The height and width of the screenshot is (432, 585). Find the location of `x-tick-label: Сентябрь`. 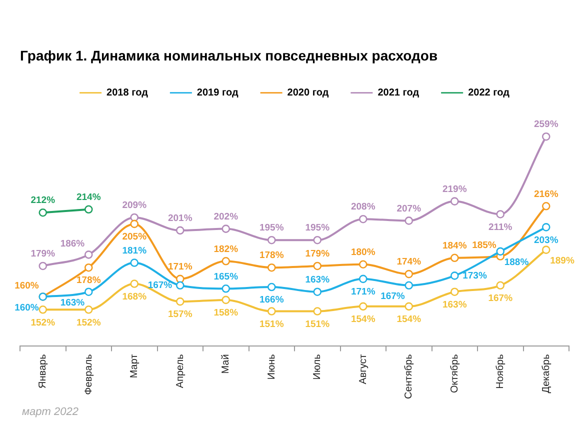

x-tick-label: Сентябрь is located at coordinates (409, 377).